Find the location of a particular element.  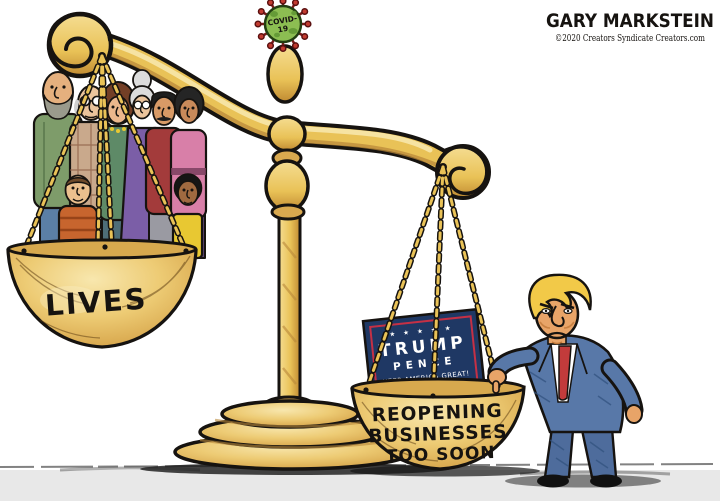

right-pan-label-line1: REOPENING is located at coordinates (437, 414).